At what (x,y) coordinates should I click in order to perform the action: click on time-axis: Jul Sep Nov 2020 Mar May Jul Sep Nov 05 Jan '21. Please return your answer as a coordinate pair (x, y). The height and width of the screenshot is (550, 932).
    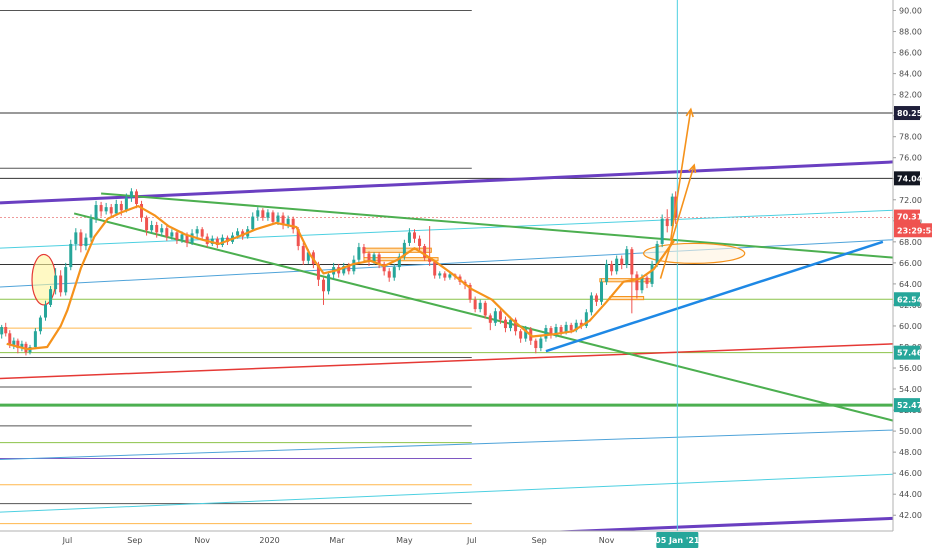
    Looking at the image, I should click on (466, 540).